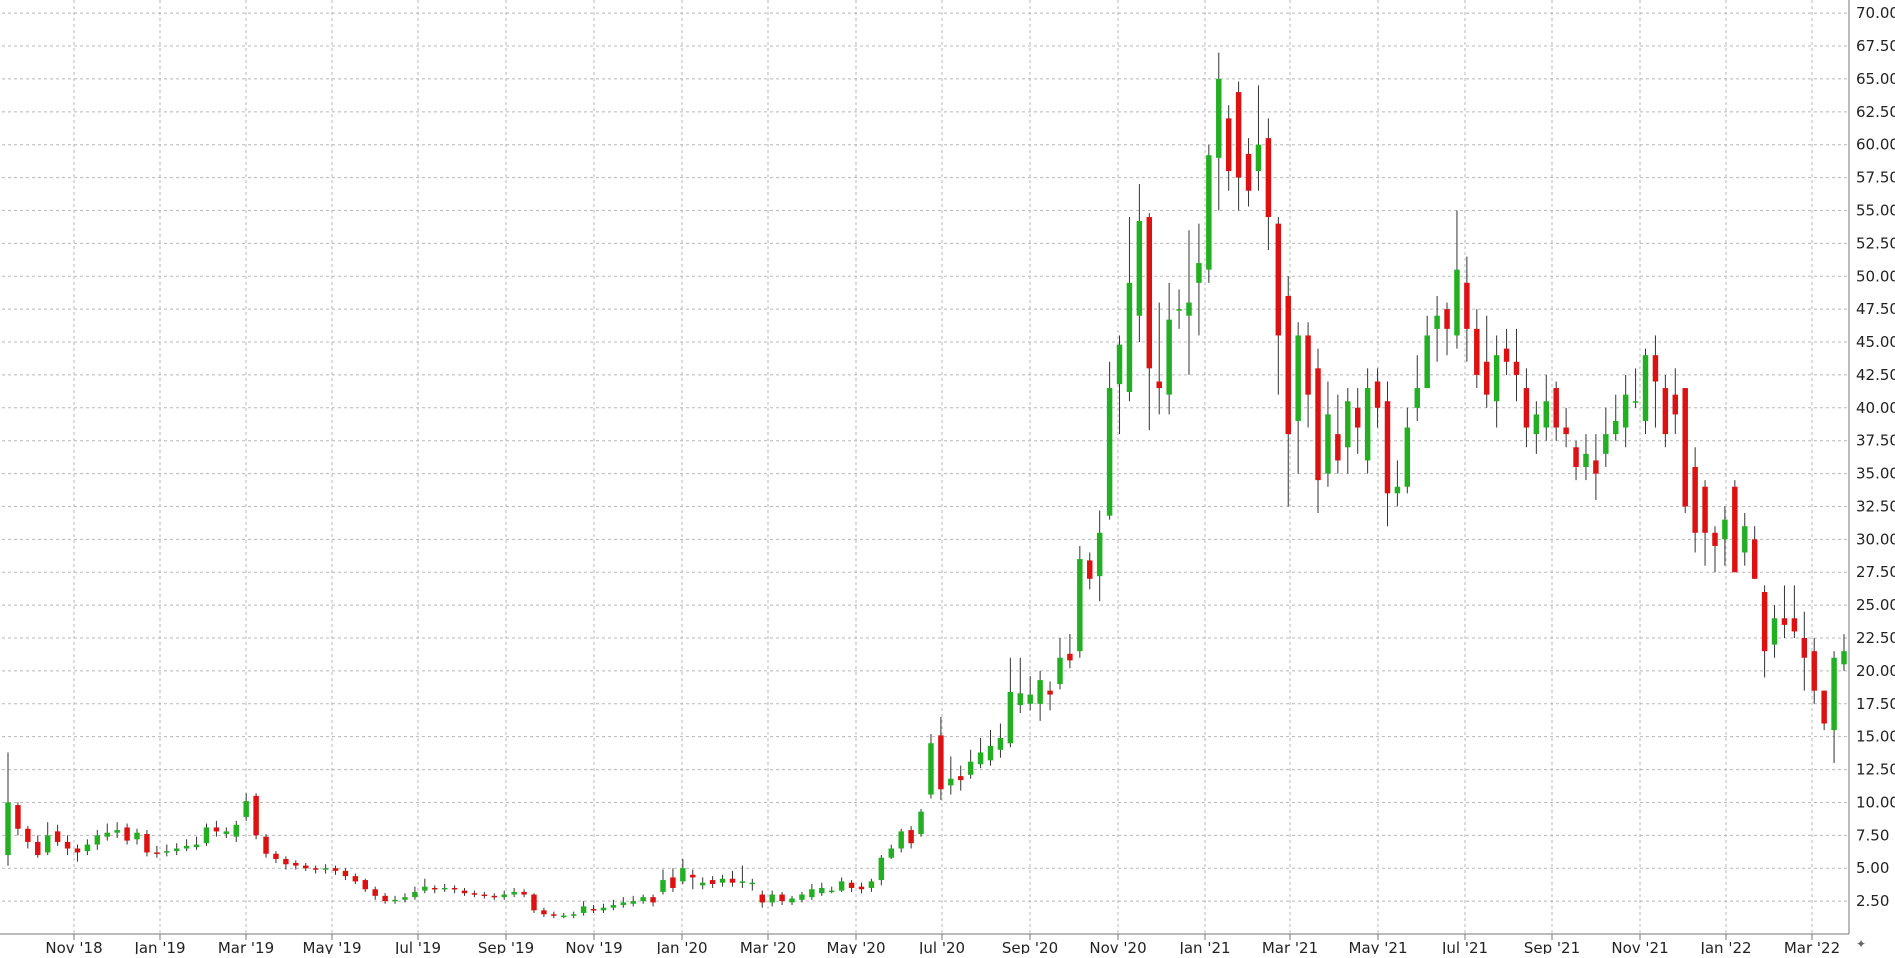 The image size is (1895, 958). I want to click on y-tick-label: 65.00, so click(1875, 79).